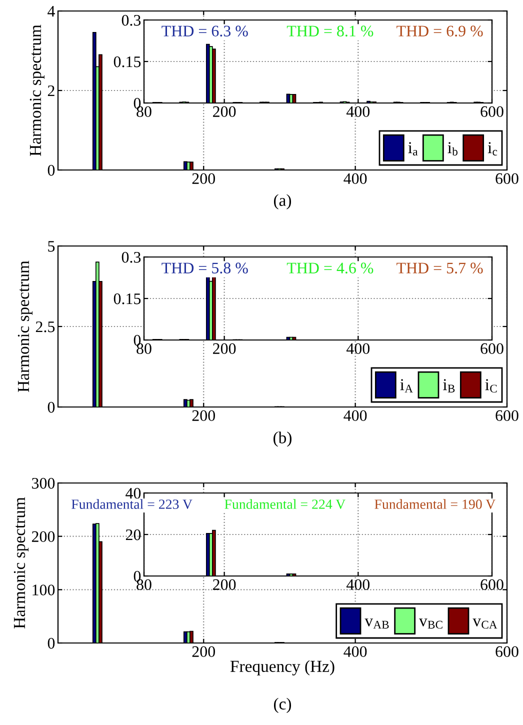 This screenshot has height=725, width=523. I want to click on annotation: THD = 5.8 %, so click(205, 268).